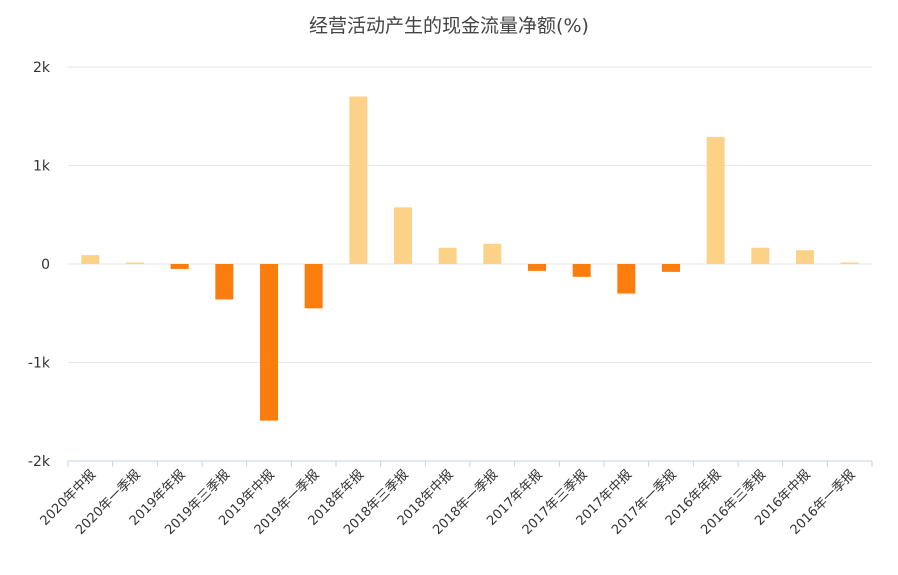  I want to click on bar-2018年一季报, so click(492, 253).